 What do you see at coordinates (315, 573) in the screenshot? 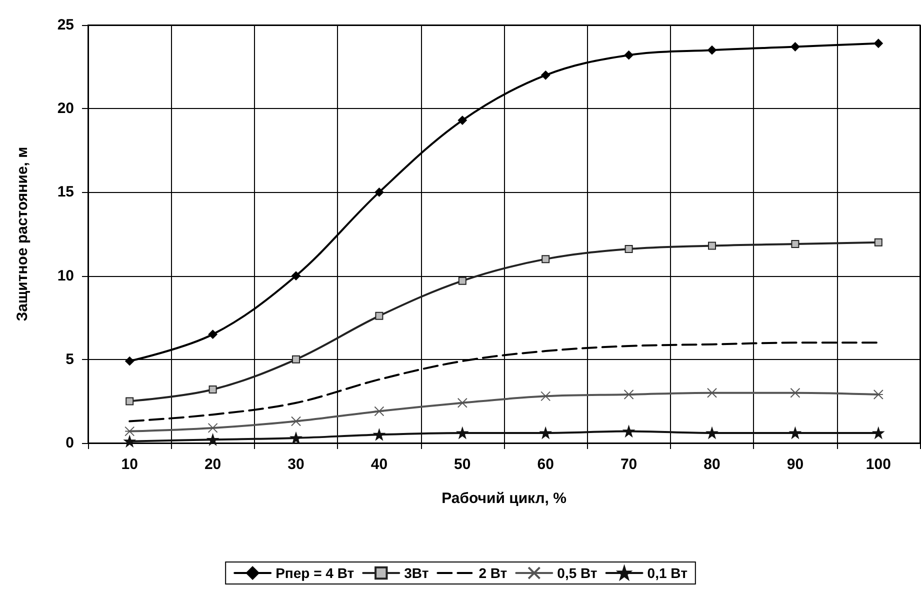
I see `legend-label: Рпер = 4 Вт` at bounding box center [315, 573].